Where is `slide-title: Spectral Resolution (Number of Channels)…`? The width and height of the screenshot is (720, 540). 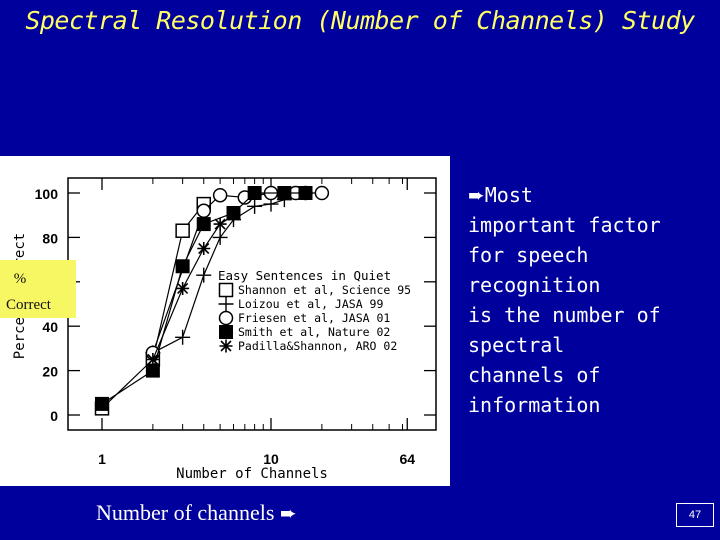 slide-title: Spectral Resolution (Number of Channels)… is located at coordinates (360, 20).